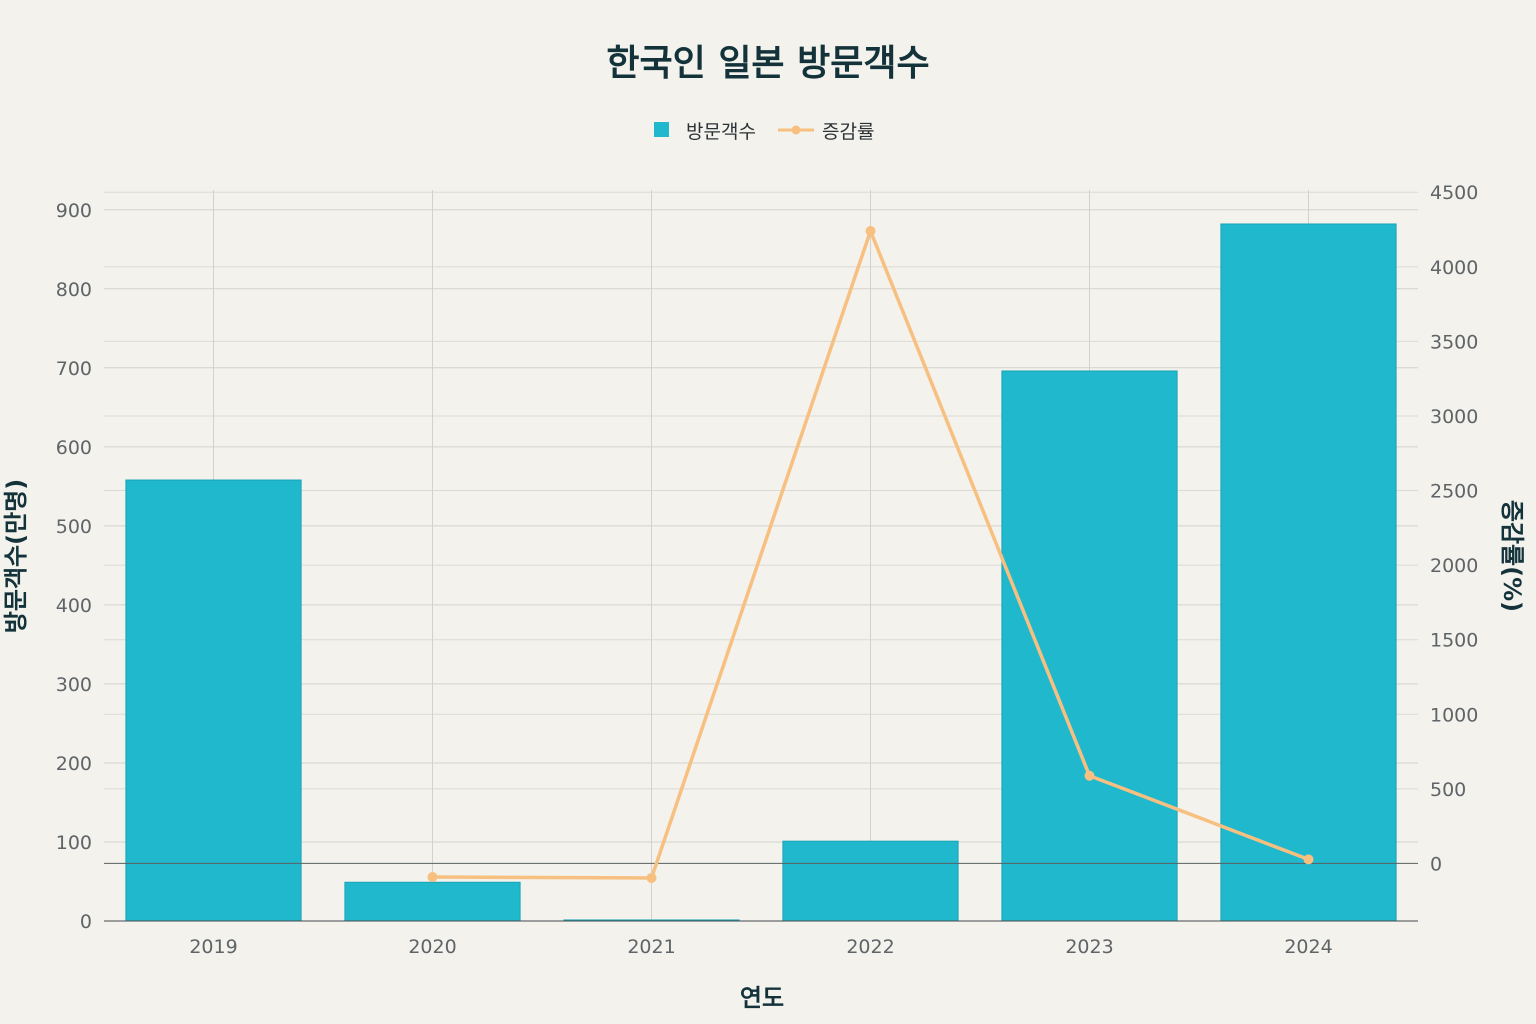 Image resolution: width=1536 pixels, height=1024 pixels. Describe the element at coordinates (432, 901) in the screenshot. I see `bar-2020` at that location.